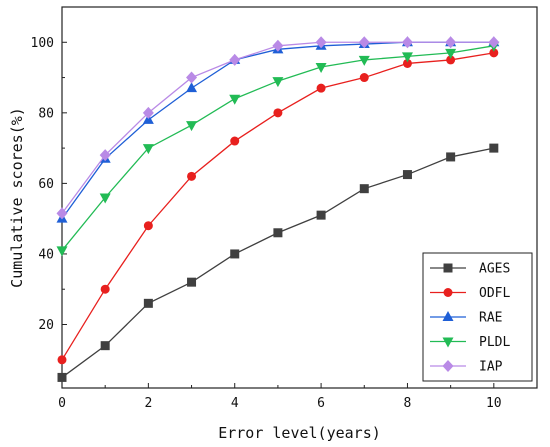 The height and width of the screenshot is (447, 550). Describe the element at coordinates (46, 254) in the screenshot. I see `y-tick-label: 40` at that location.